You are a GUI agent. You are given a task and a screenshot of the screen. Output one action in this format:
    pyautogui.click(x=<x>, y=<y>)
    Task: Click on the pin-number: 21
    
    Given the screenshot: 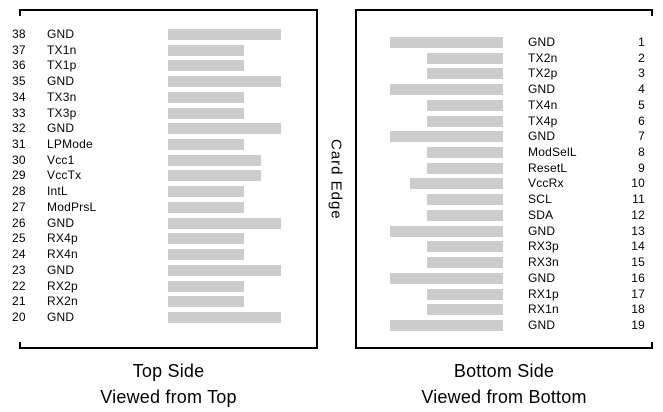 What is the action you would take?
    pyautogui.click(x=19, y=301)
    